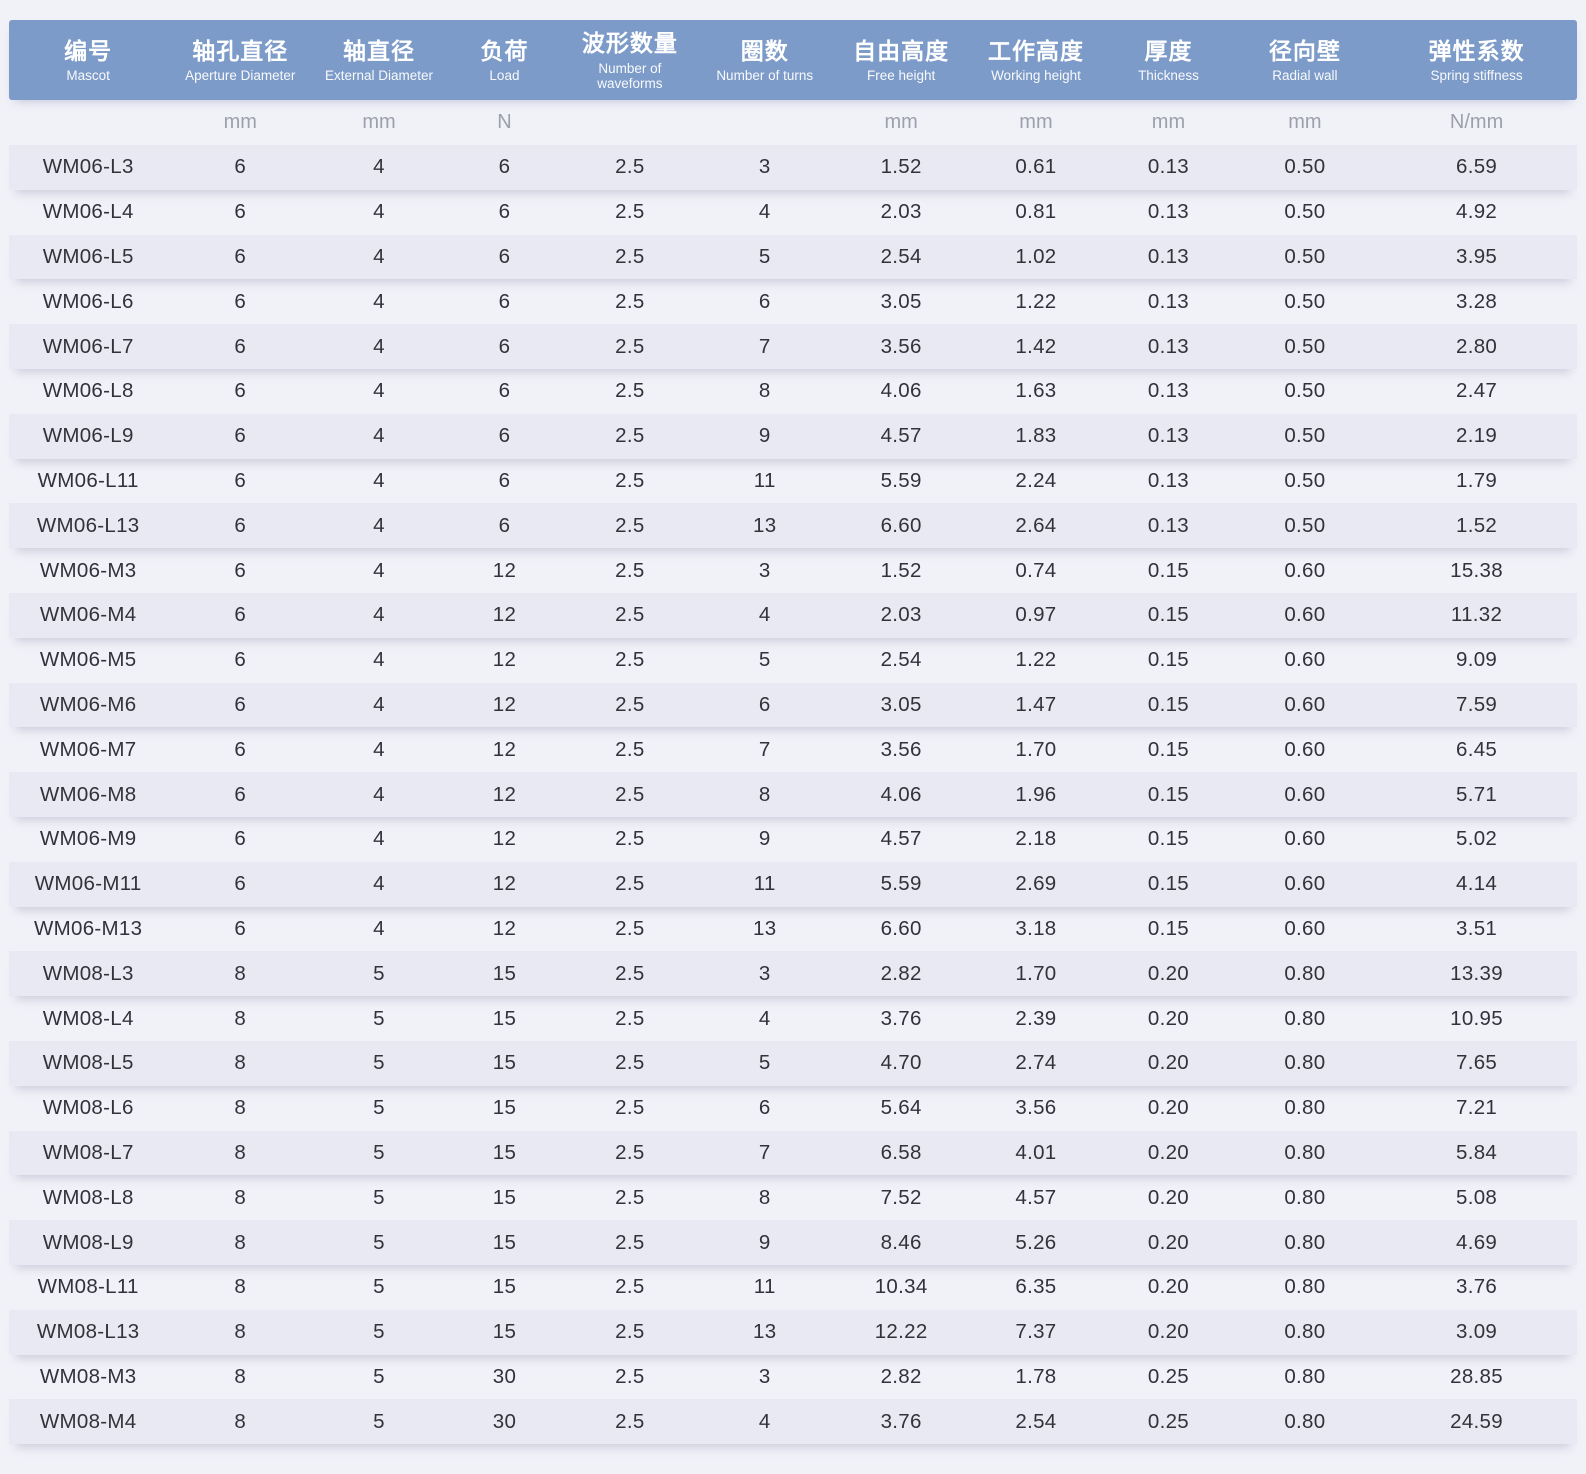  What do you see at coordinates (793, 749) in the screenshot?
I see `table-row: WM06-M7 6 4 12 2.5 7 3.56 1.70 0.15 0.60 6.45` at bounding box center [793, 749].